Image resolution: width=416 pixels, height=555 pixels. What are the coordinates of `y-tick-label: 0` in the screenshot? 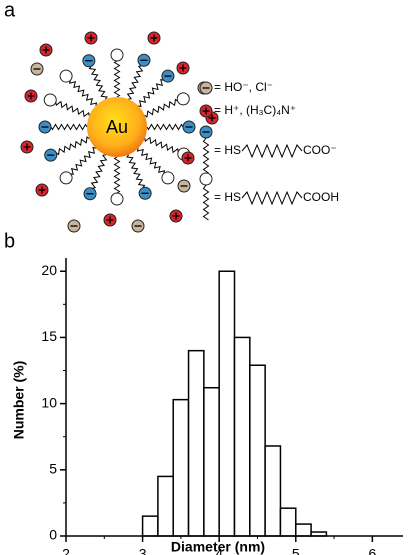 It's located at (53, 535).